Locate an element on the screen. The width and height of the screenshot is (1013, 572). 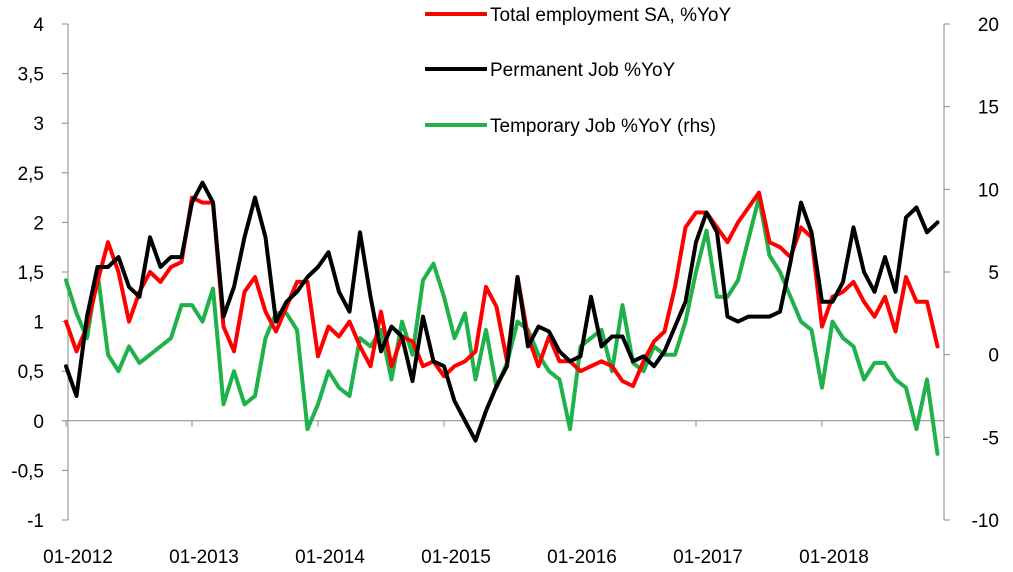
right-axis-tick-label: 0 is located at coordinates (993, 356).